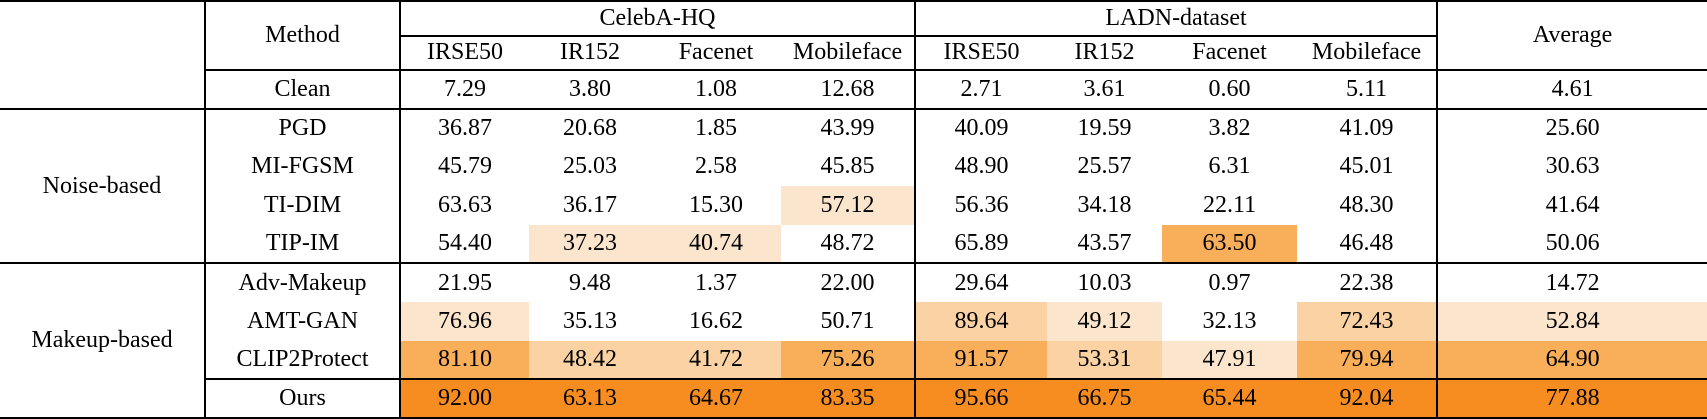 The height and width of the screenshot is (419, 1707). I want to click on value-cell: 76.96, so click(464, 321).